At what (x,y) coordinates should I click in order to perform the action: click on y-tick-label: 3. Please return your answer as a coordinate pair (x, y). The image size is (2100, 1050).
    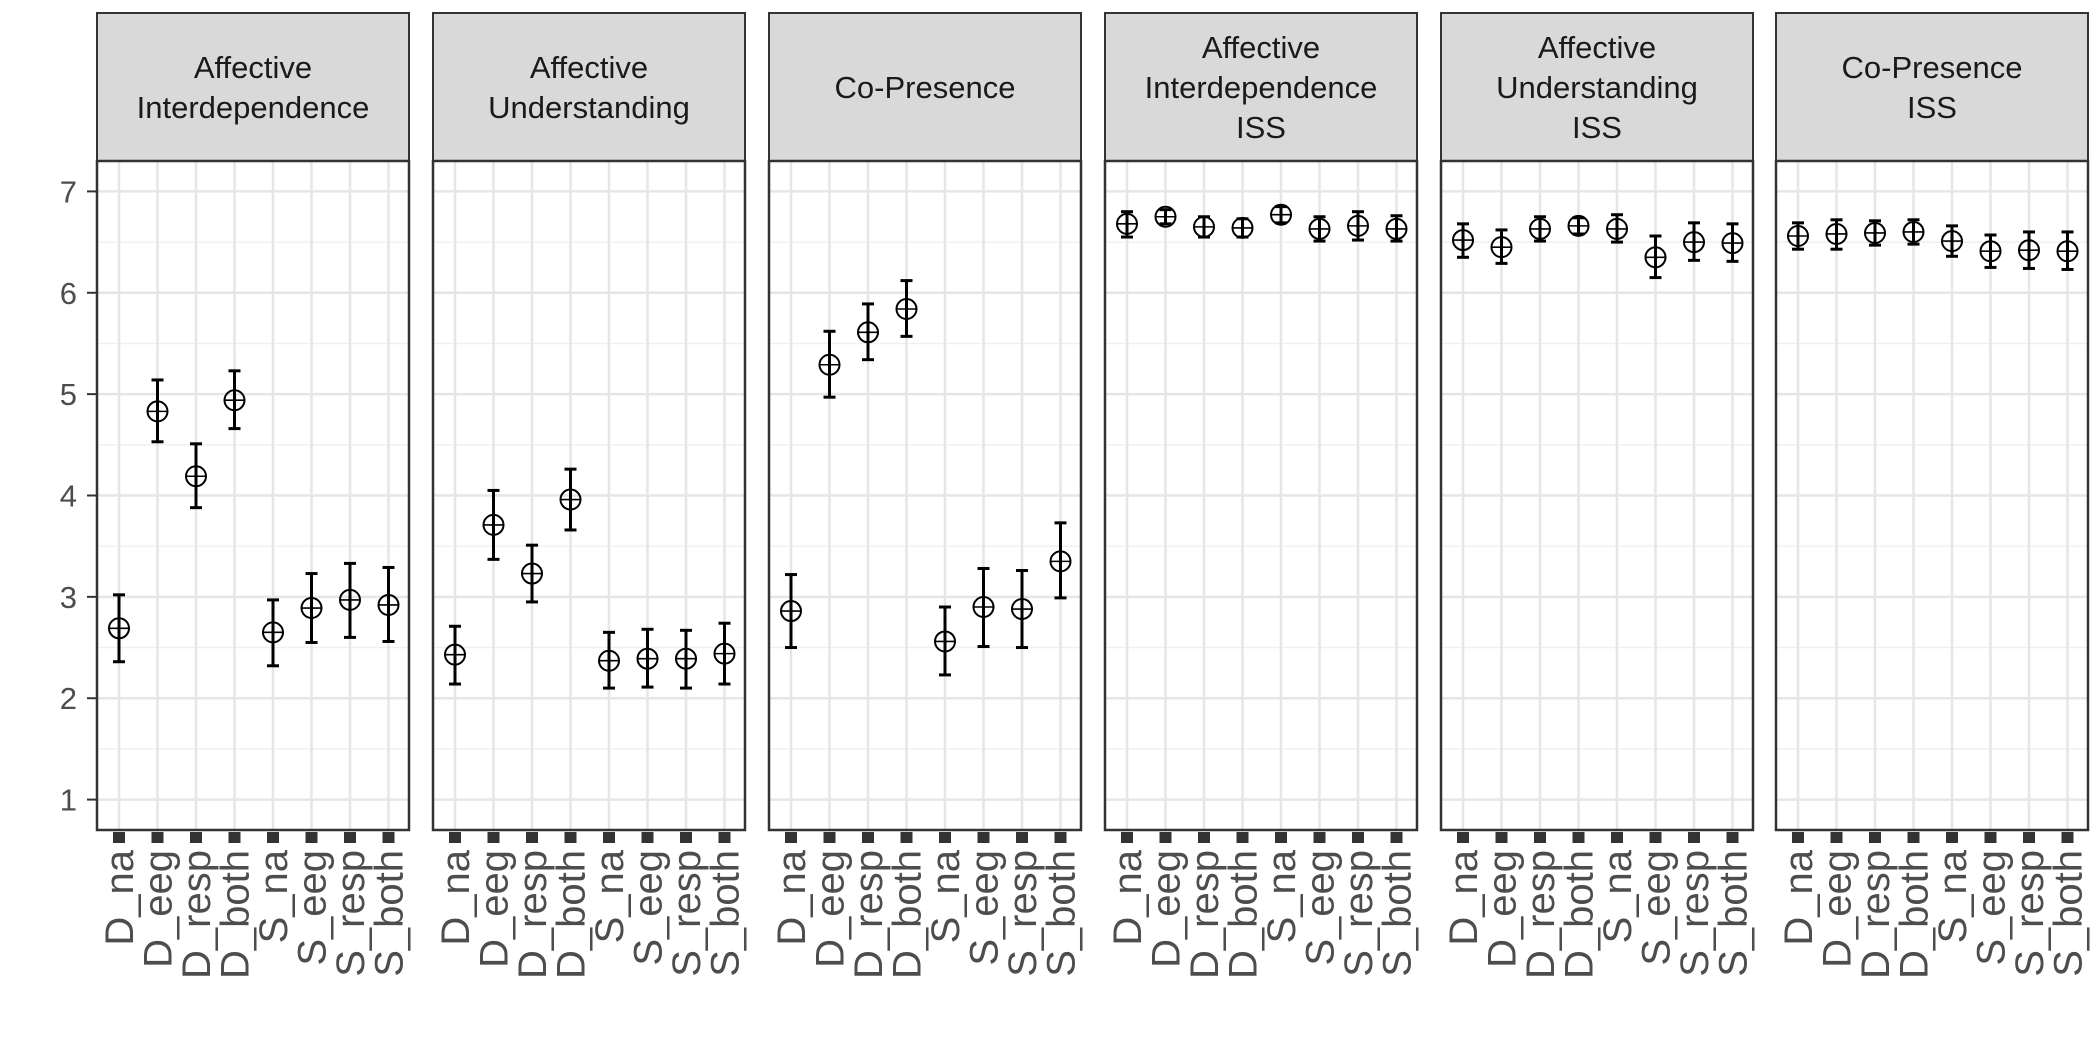
    Looking at the image, I should click on (68, 597).